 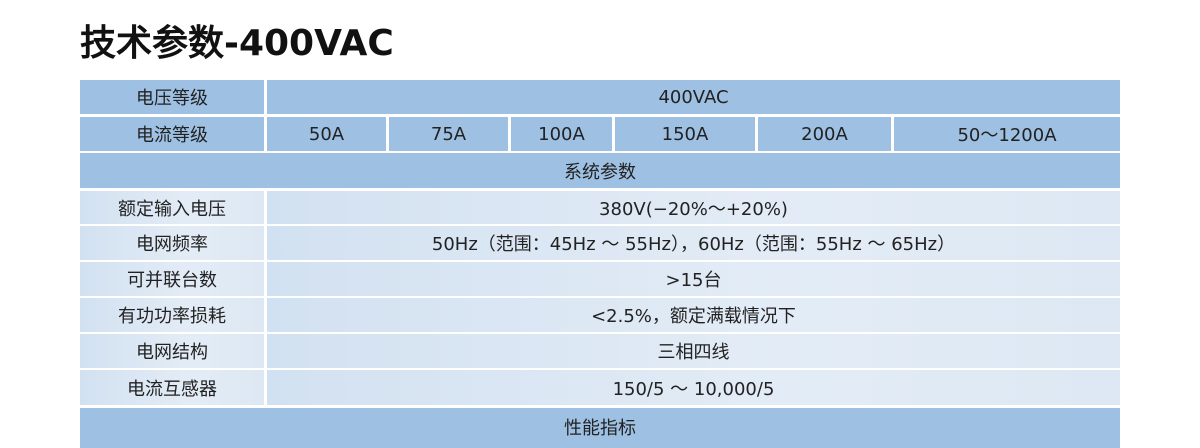 I want to click on row-label: 额定输入电压, so click(x=172, y=207).